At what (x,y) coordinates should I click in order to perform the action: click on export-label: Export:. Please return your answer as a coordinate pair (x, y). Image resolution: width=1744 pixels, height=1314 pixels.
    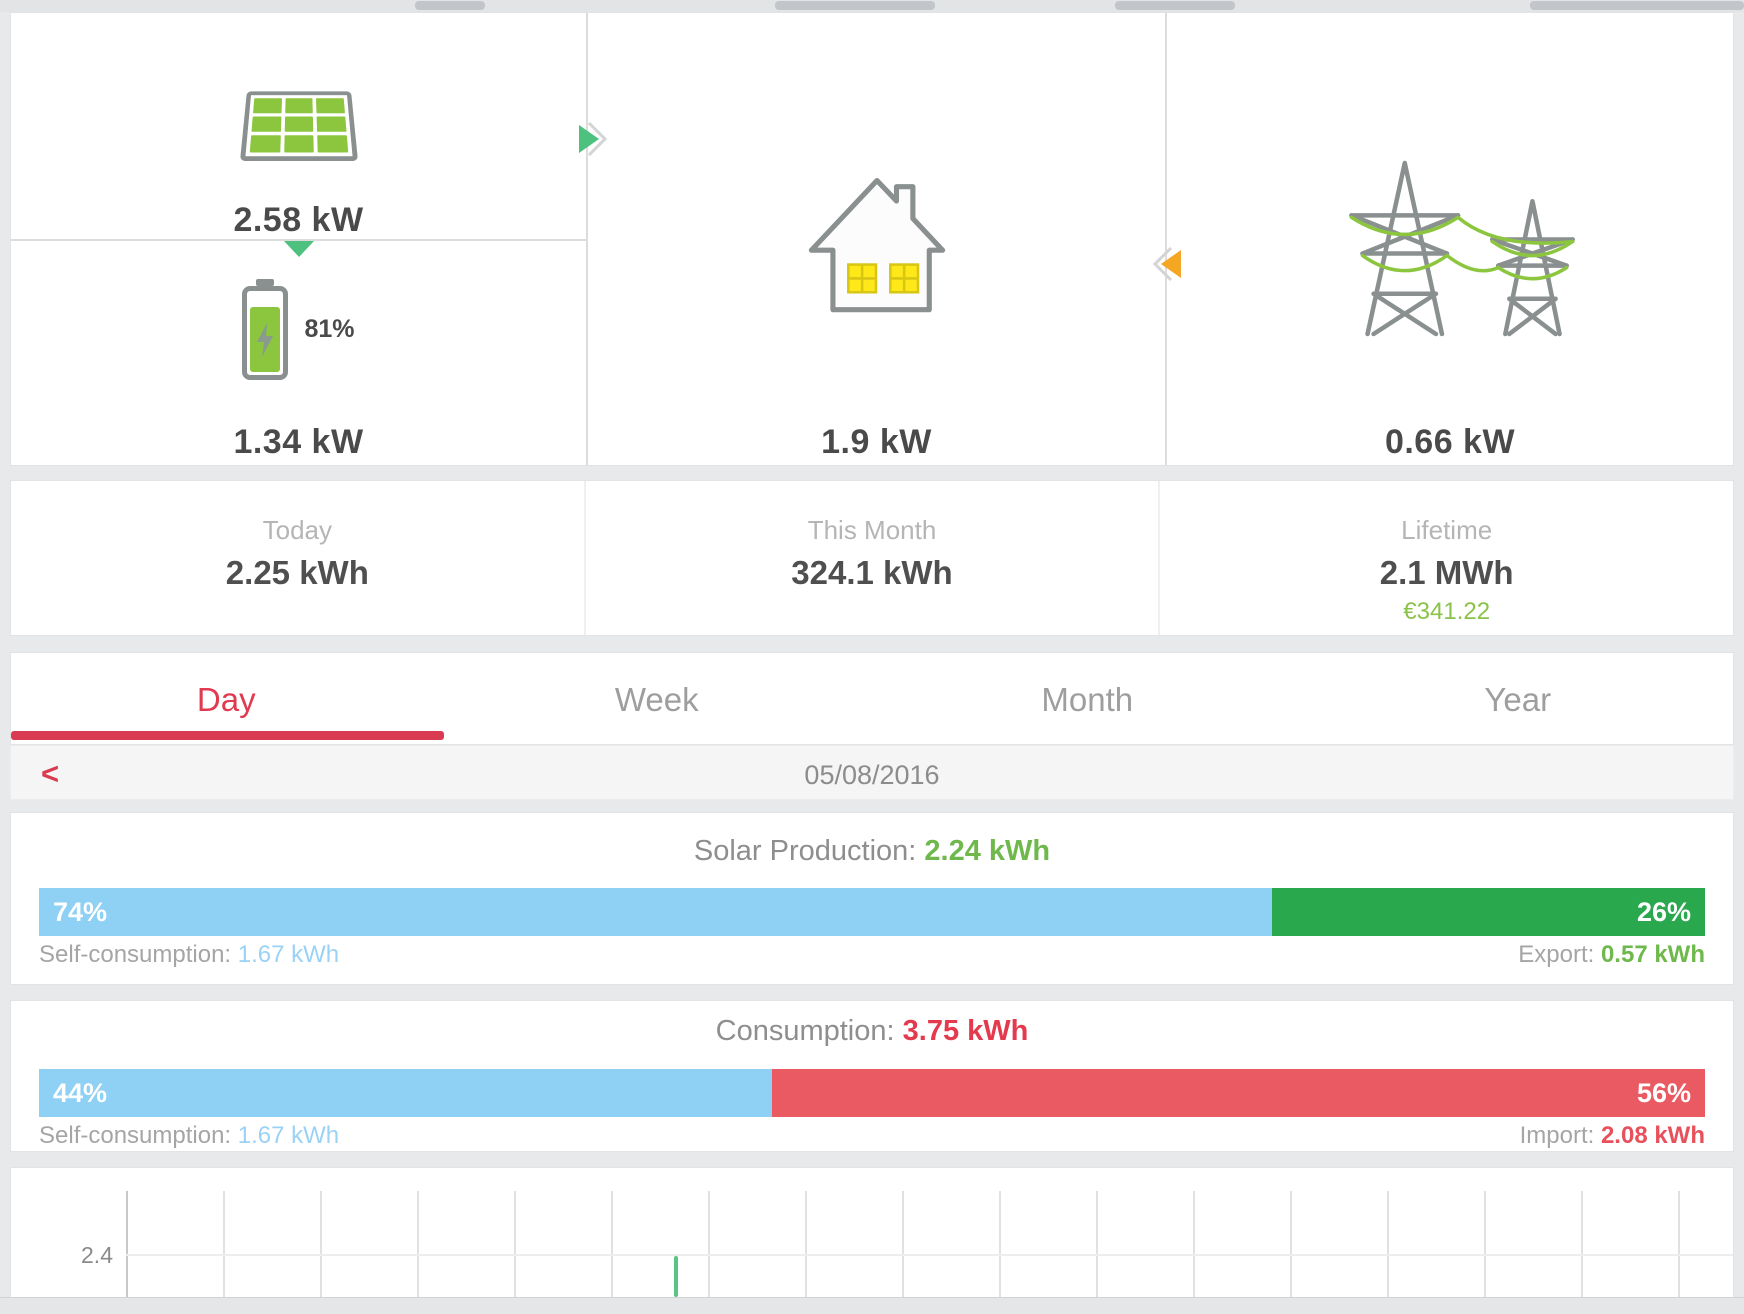
    Looking at the image, I should click on (1556, 954).